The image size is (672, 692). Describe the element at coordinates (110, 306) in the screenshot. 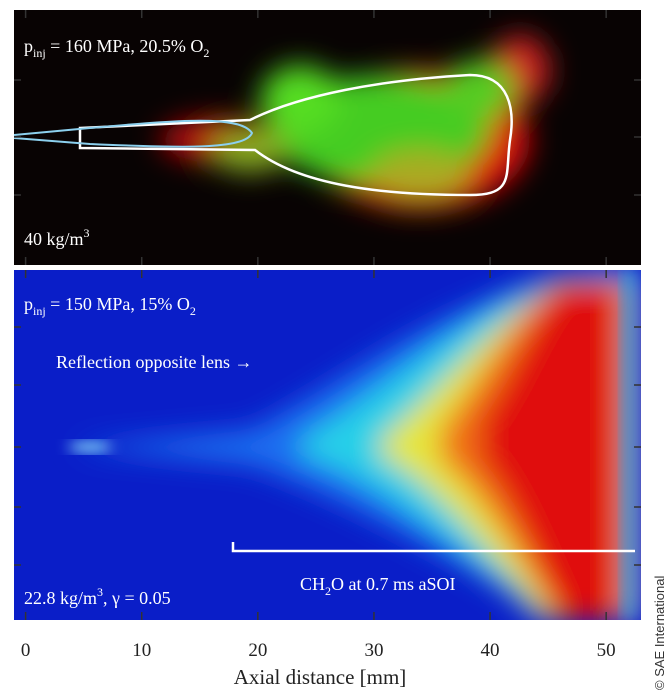

I see `annotation: pinj = 150 MPa, 15% O2` at that location.